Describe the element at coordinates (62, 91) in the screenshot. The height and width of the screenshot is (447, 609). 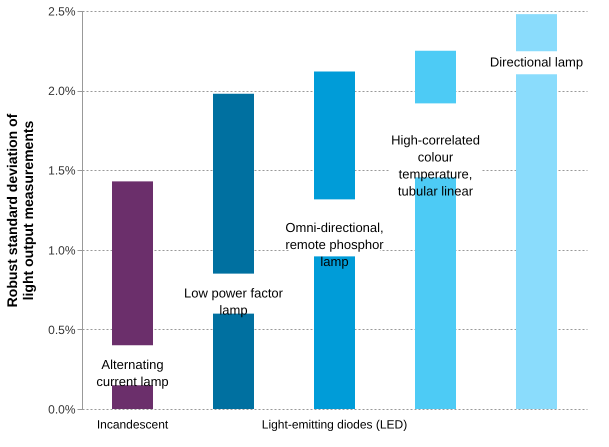
I see `y-tick-label: 2.0%` at that location.